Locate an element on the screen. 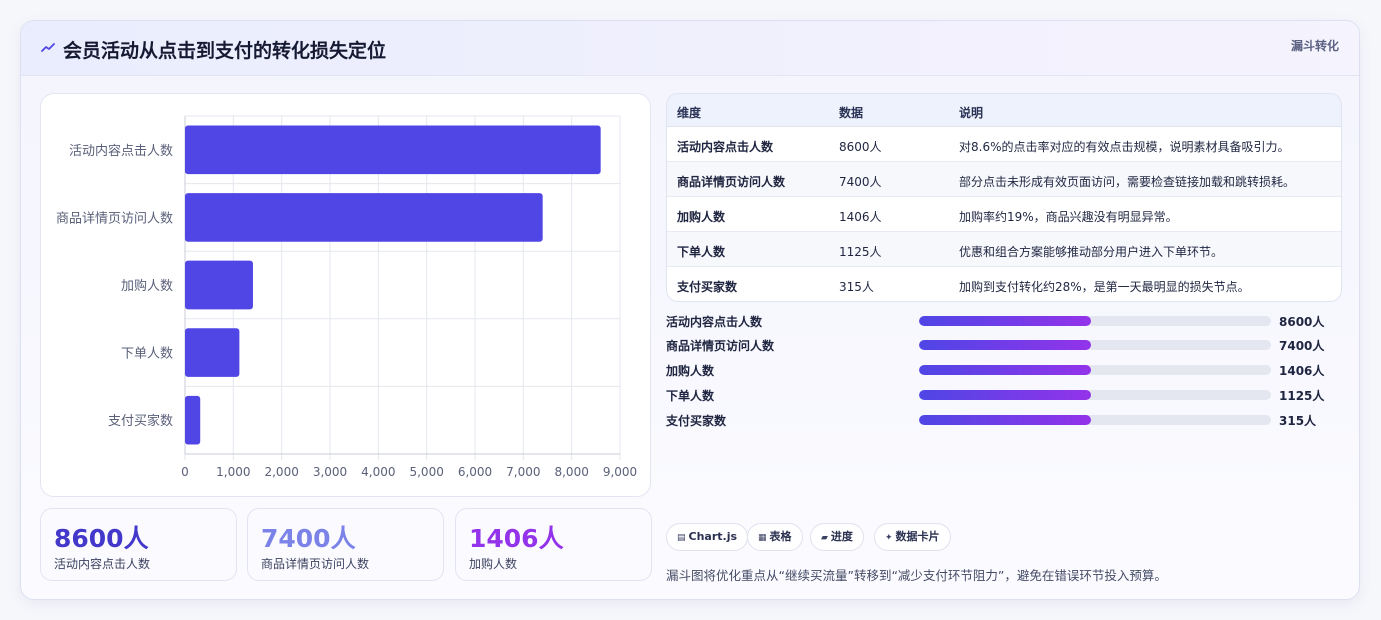  x-tick-label: 4,000 is located at coordinates (378, 472).